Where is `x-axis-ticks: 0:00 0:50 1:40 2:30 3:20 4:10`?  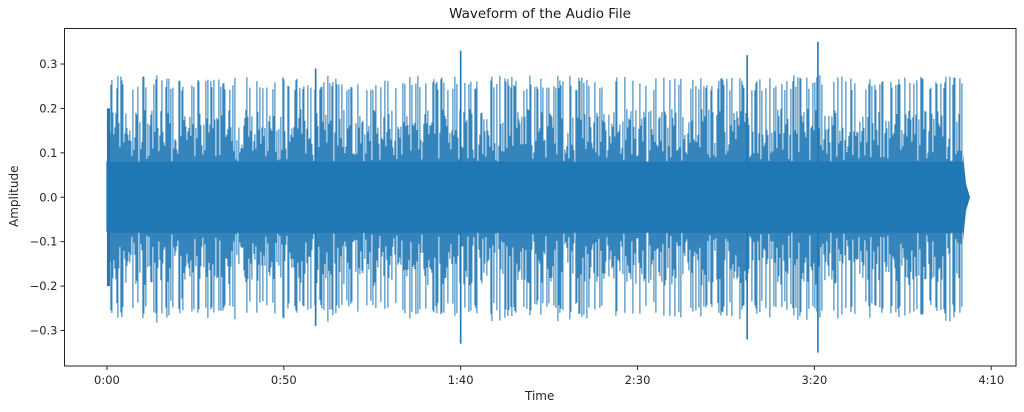
x-axis-ticks: 0:00 0:50 1:40 2:30 3:20 4:10 is located at coordinates (549, 376).